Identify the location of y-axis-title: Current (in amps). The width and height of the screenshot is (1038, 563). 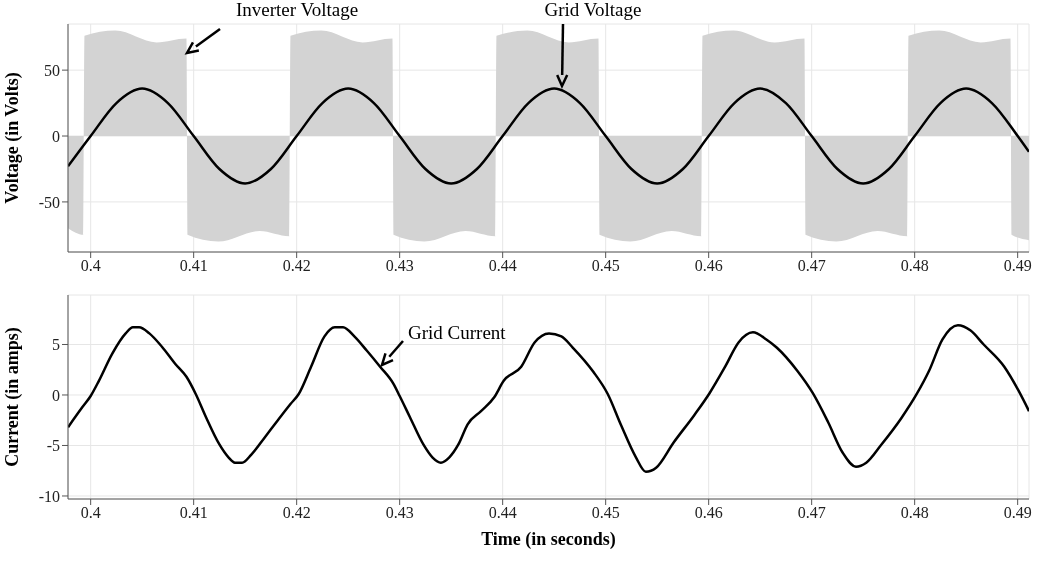
(13, 397).